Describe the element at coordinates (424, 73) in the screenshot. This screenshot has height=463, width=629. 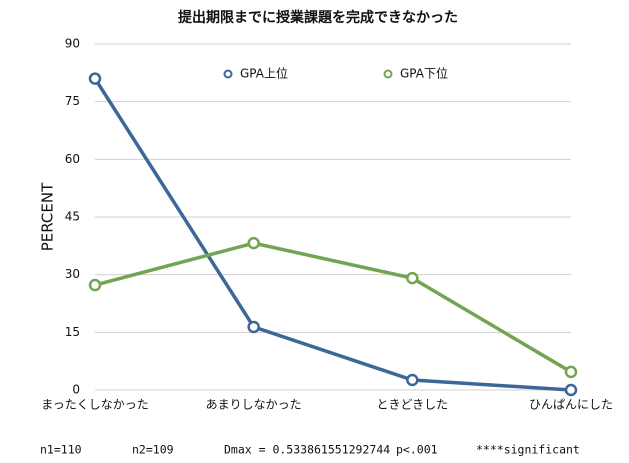
I see `legend-label: GPA下位` at that location.